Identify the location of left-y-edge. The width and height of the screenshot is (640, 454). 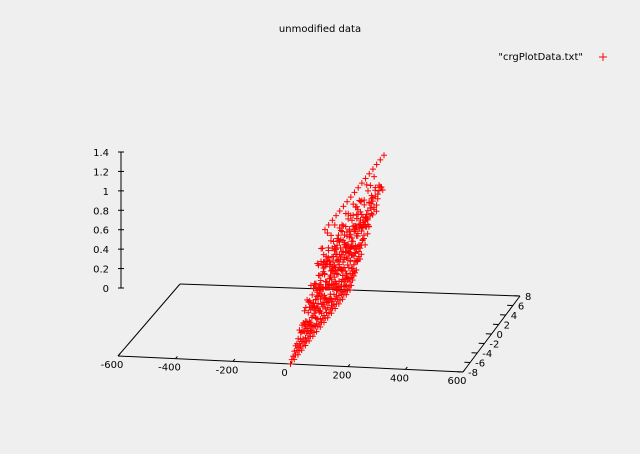
(149, 320).